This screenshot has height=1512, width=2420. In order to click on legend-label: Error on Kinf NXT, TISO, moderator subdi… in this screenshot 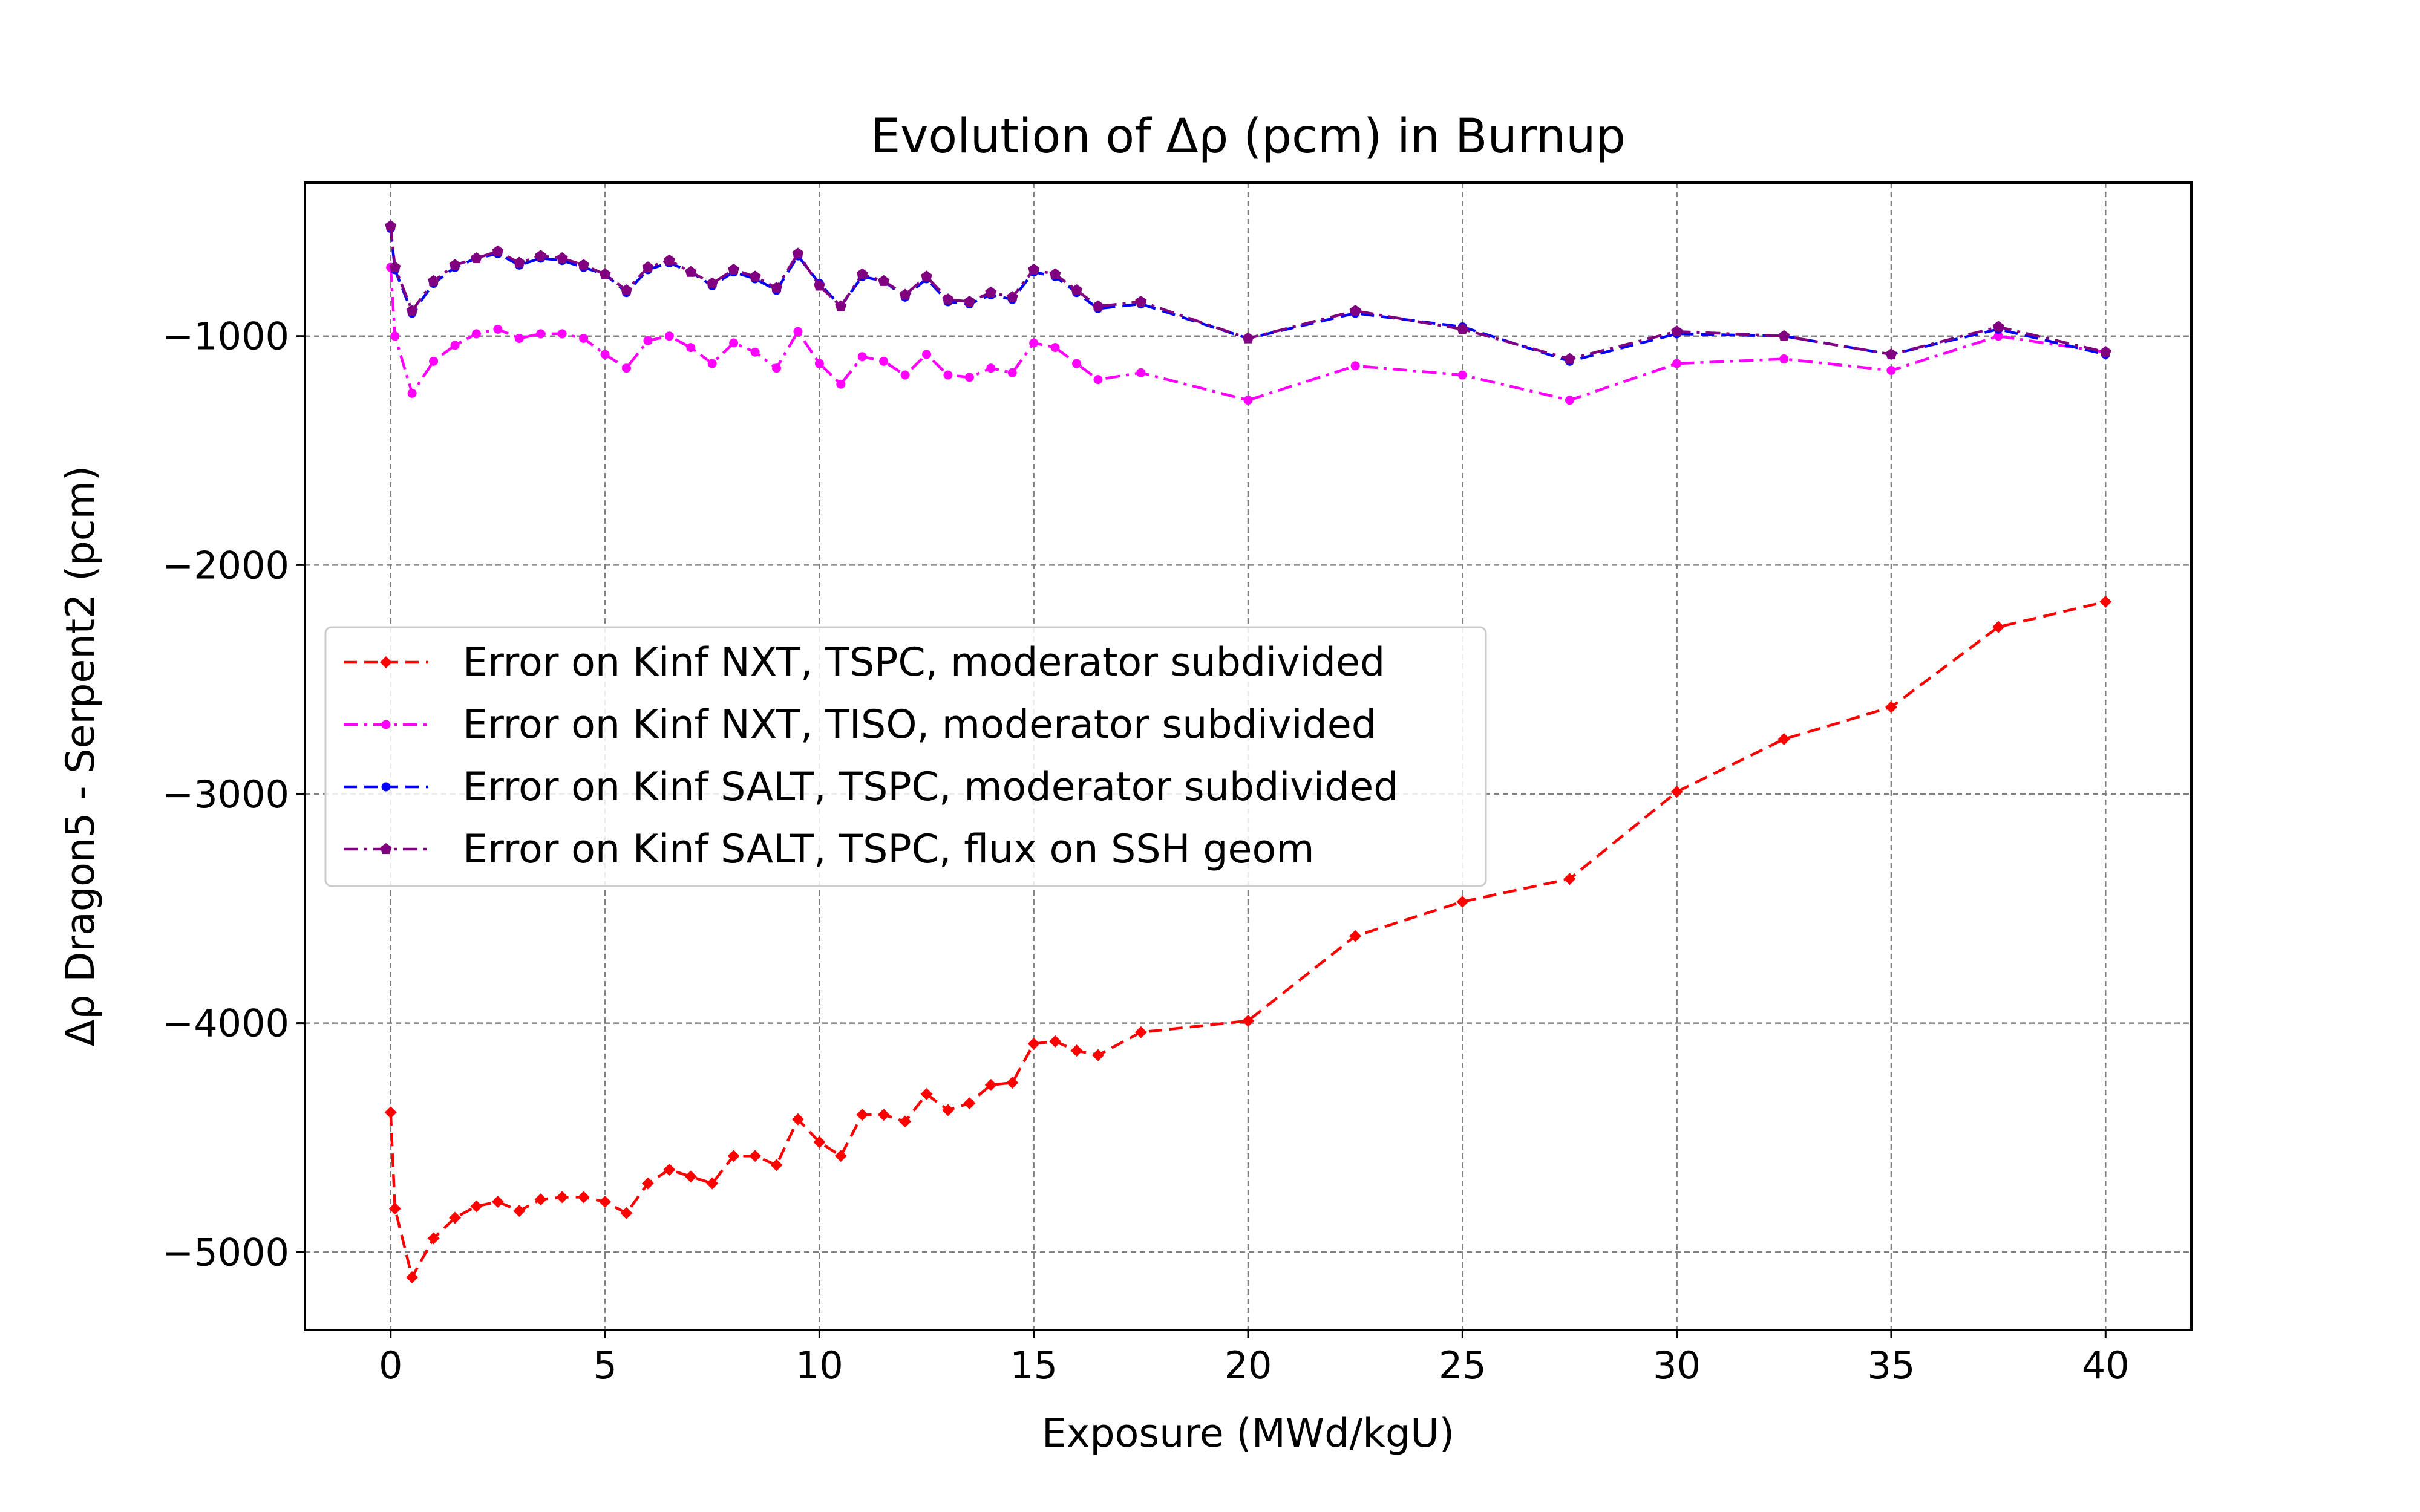, I will do `click(919, 725)`.